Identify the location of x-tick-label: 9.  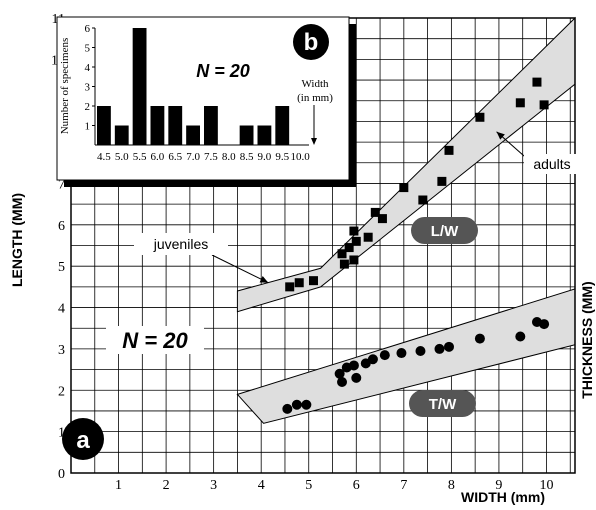
(498, 485).